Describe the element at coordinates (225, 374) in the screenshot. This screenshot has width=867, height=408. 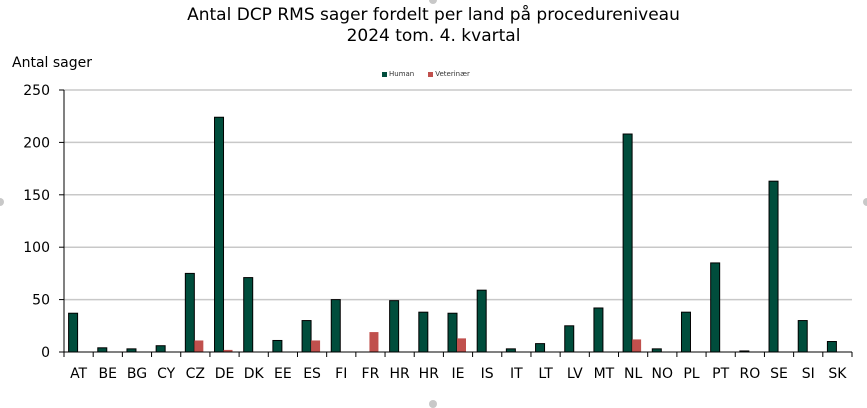
I see `x-tick-label: DE` at that location.